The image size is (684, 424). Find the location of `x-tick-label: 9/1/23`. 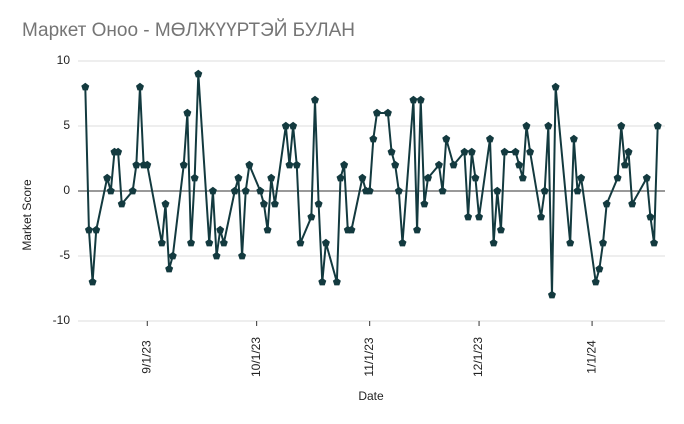

x-tick-label: 9/1/23 is located at coordinates (146, 357).